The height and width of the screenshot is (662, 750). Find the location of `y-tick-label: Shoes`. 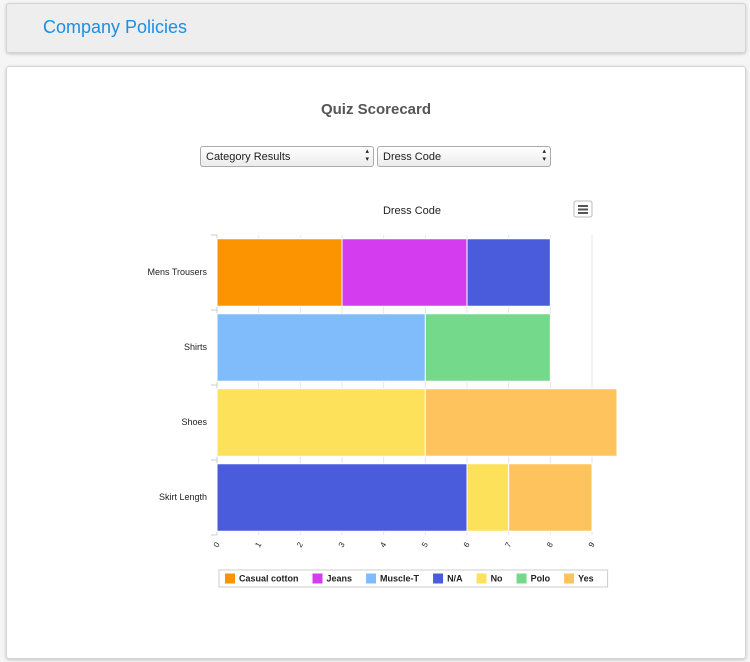

y-tick-label: Shoes is located at coordinates (194, 422).